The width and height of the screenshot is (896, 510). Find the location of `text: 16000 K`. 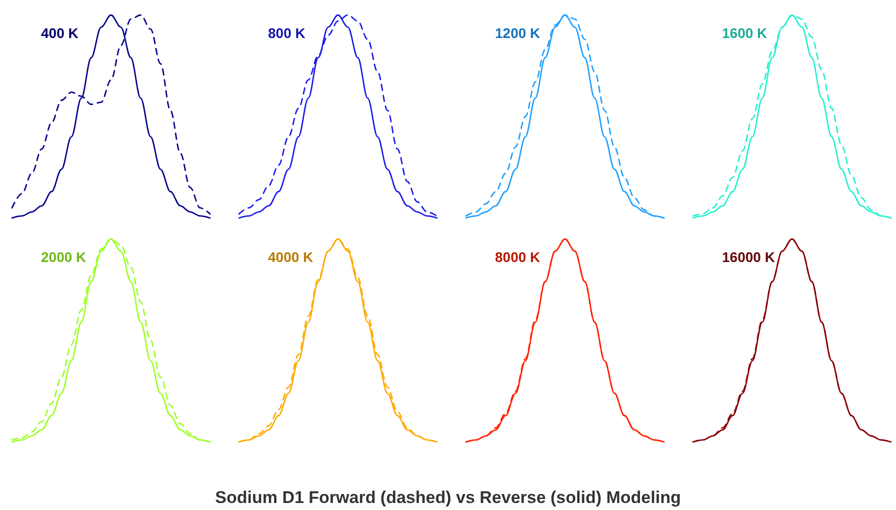

text: 16000 K is located at coordinates (748, 257).